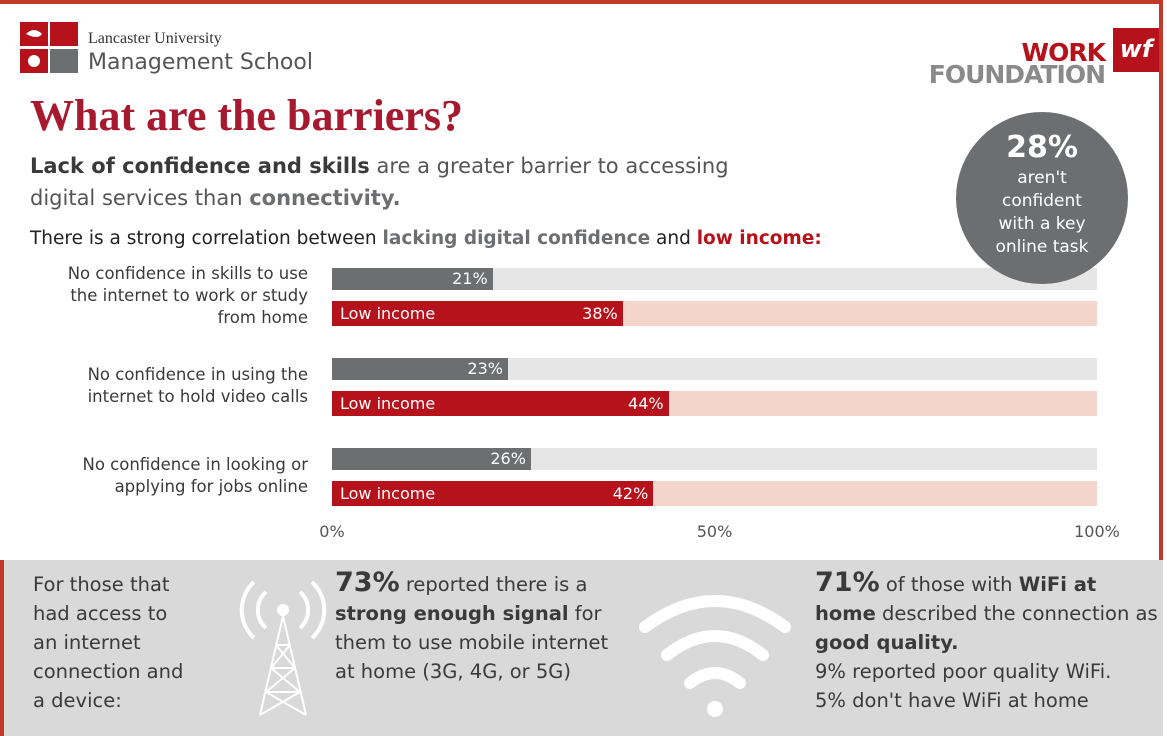 This screenshot has height=736, width=1167. What do you see at coordinates (332, 531) in the screenshot?
I see `x-tick-label: 0%` at bounding box center [332, 531].